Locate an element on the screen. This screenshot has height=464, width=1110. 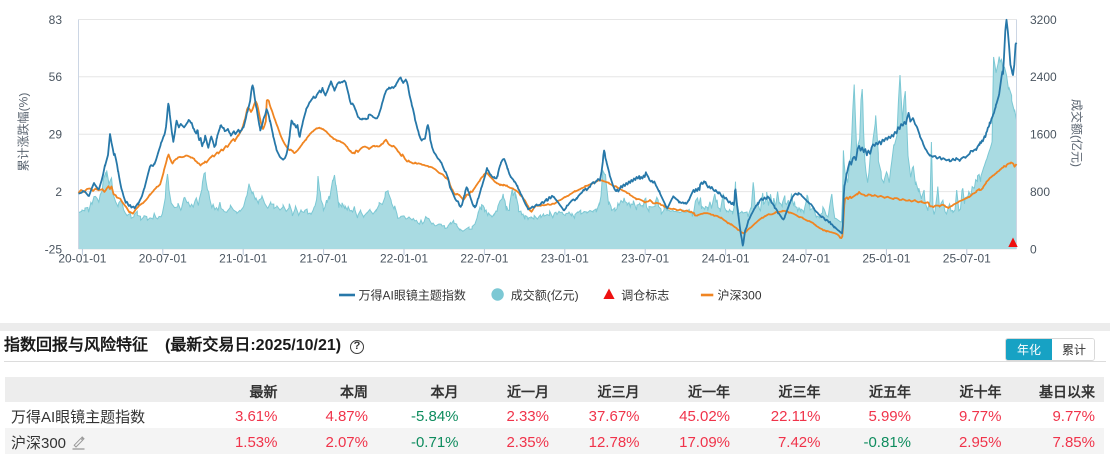
svg-text: 21-07-01 is located at coordinates (324, 259).